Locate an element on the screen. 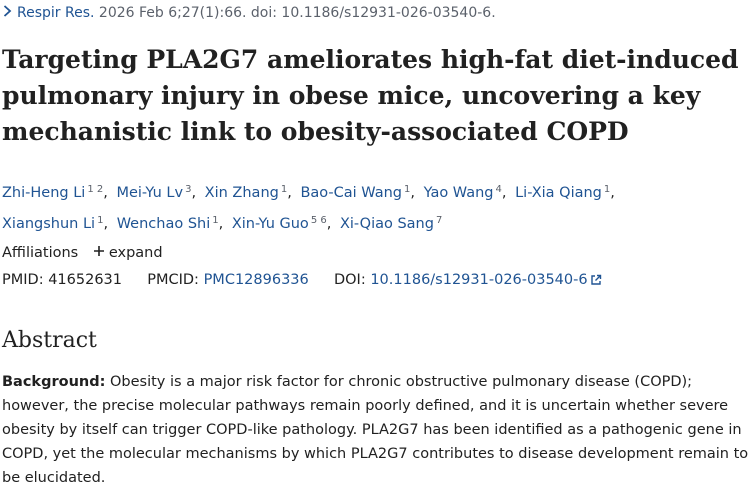 Image resolution: width=750 pixels, height=500 pixels. author-item: Yao Wang 4, is located at coordinates (465, 192).